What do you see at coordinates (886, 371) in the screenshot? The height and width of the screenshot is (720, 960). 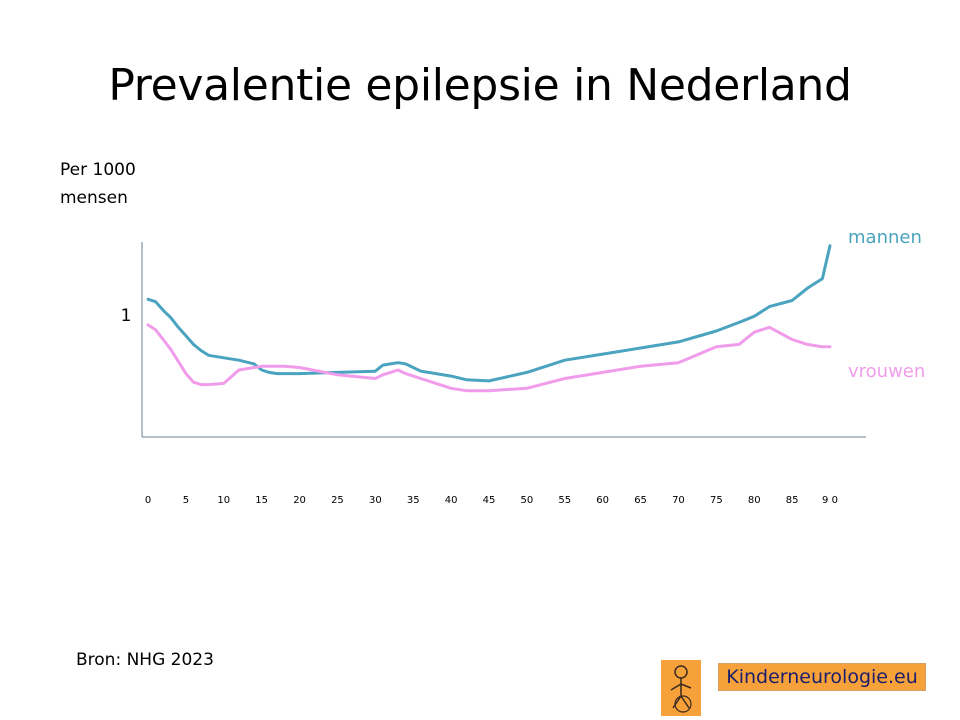 I see `series-label-vrouwen: vrouwen` at bounding box center [886, 371].